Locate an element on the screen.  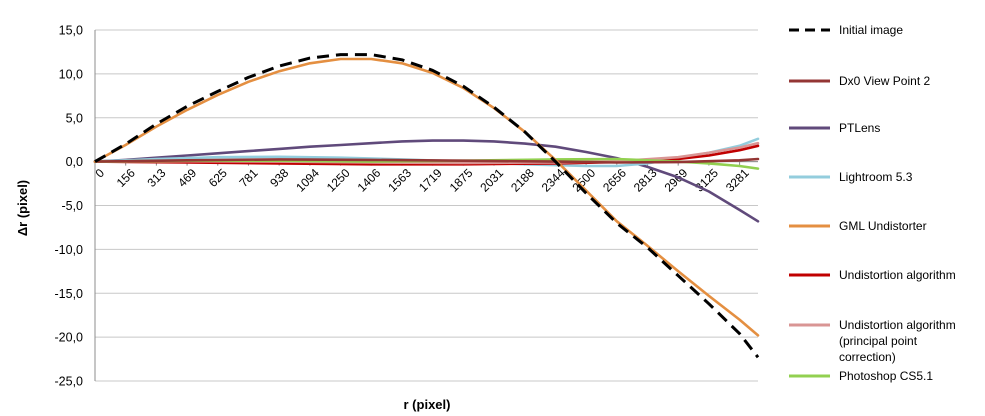
x-tick-label: 156 is located at coordinates (126, 178).